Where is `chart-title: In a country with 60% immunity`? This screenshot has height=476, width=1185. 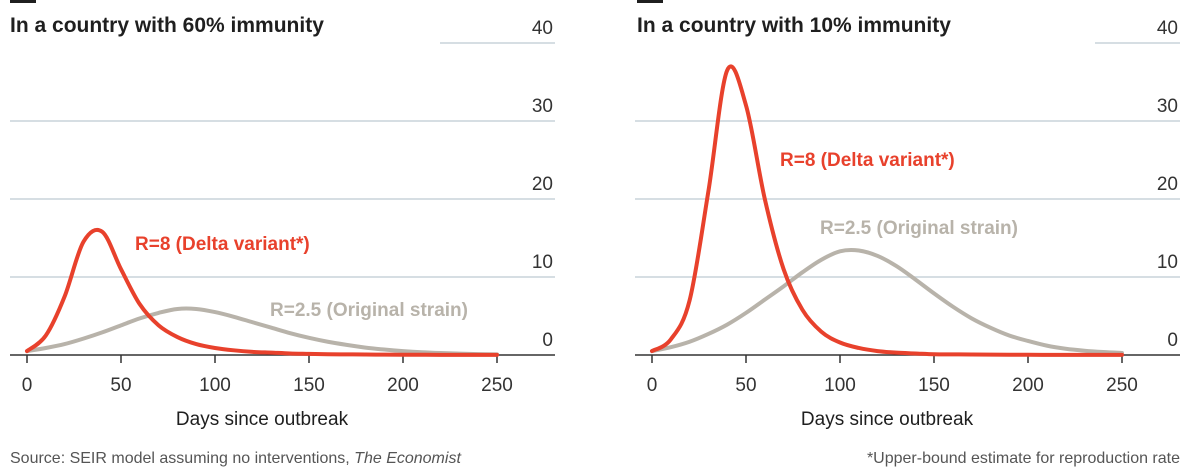
chart-title: In a country with 60% immunity is located at coordinates (167, 25).